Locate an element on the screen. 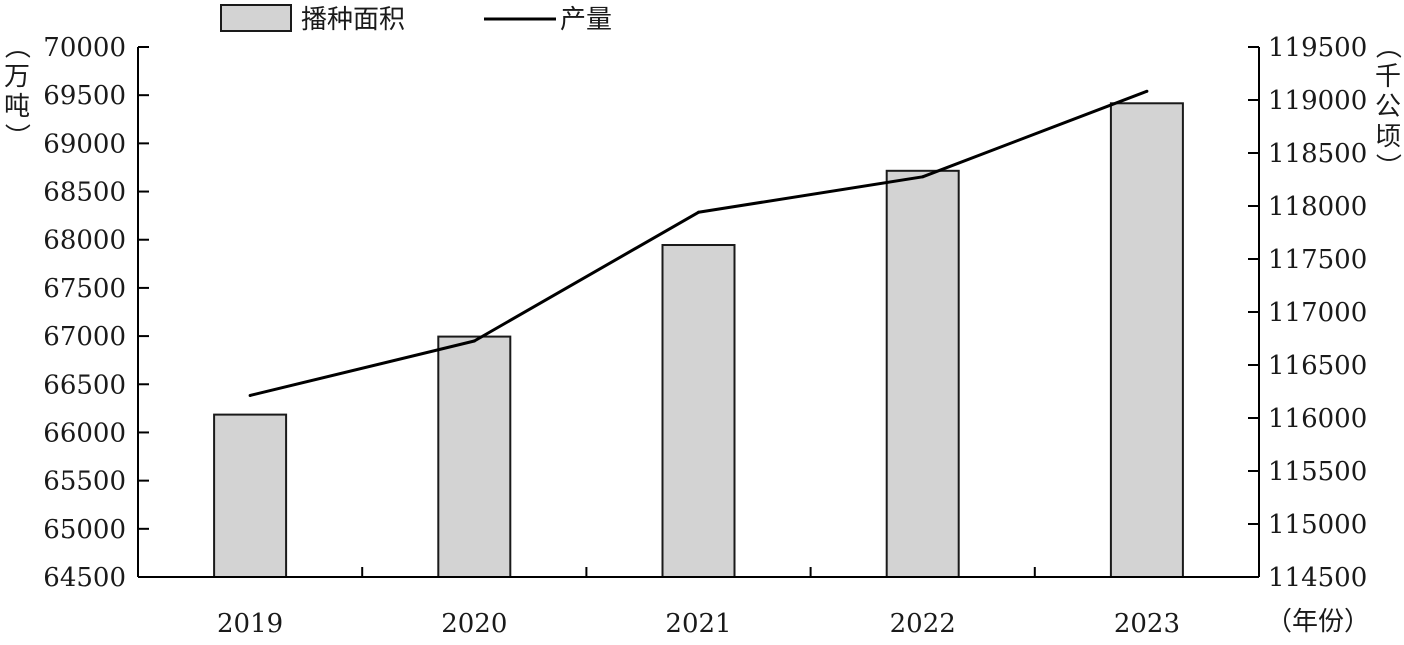 This screenshot has width=1404, height=645. y-right-axis-title-char: （ is located at coordinates (1387, 46).